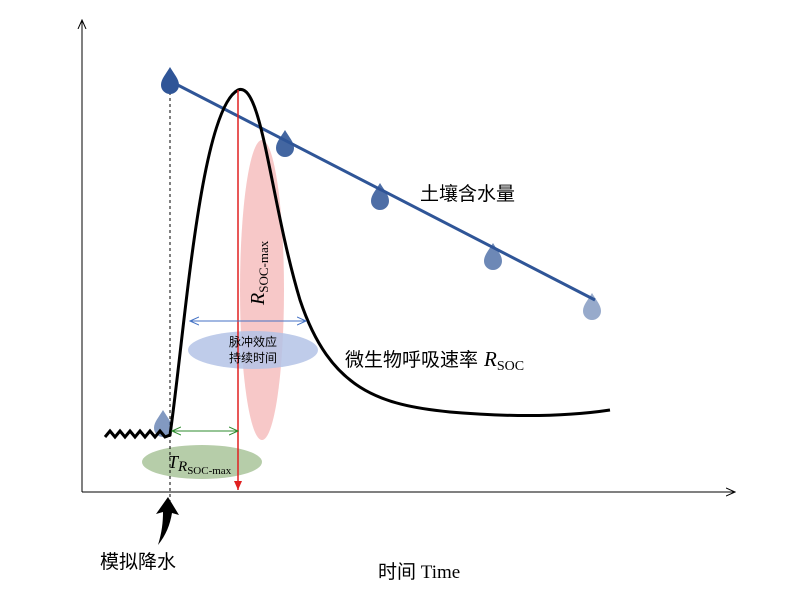 This screenshot has width=800, height=602. What do you see at coordinates (467, 194) in the screenshot?
I see `moisture-label: 土壤含水量` at bounding box center [467, 194].